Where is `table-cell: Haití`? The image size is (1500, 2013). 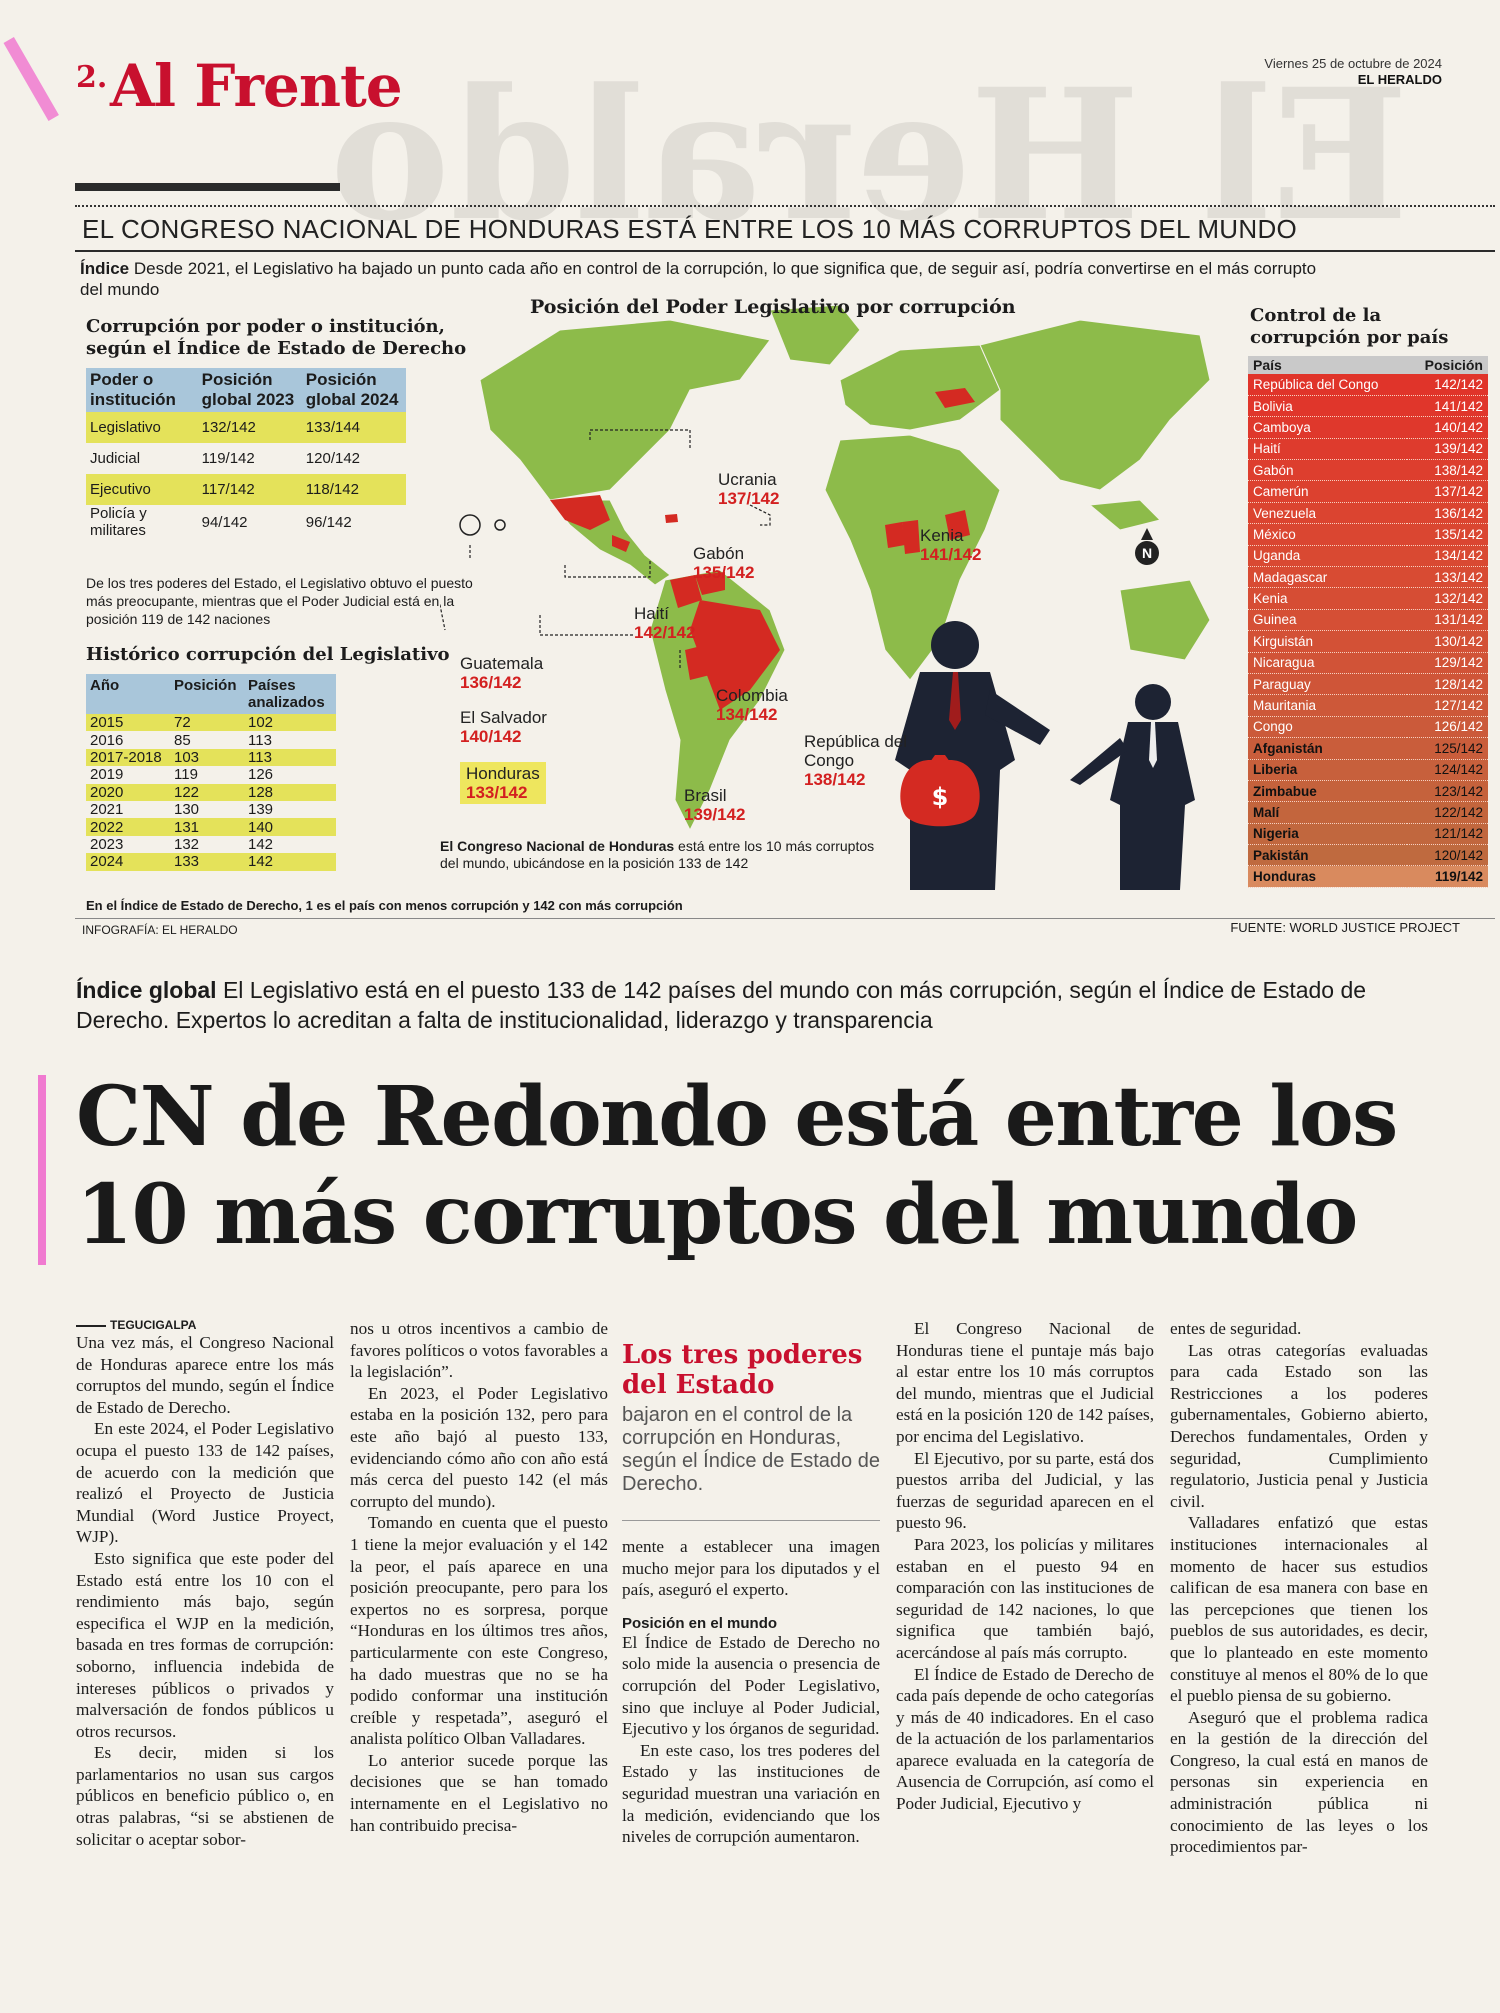 table-cell: Haití is located at coordinates (1328, 449).